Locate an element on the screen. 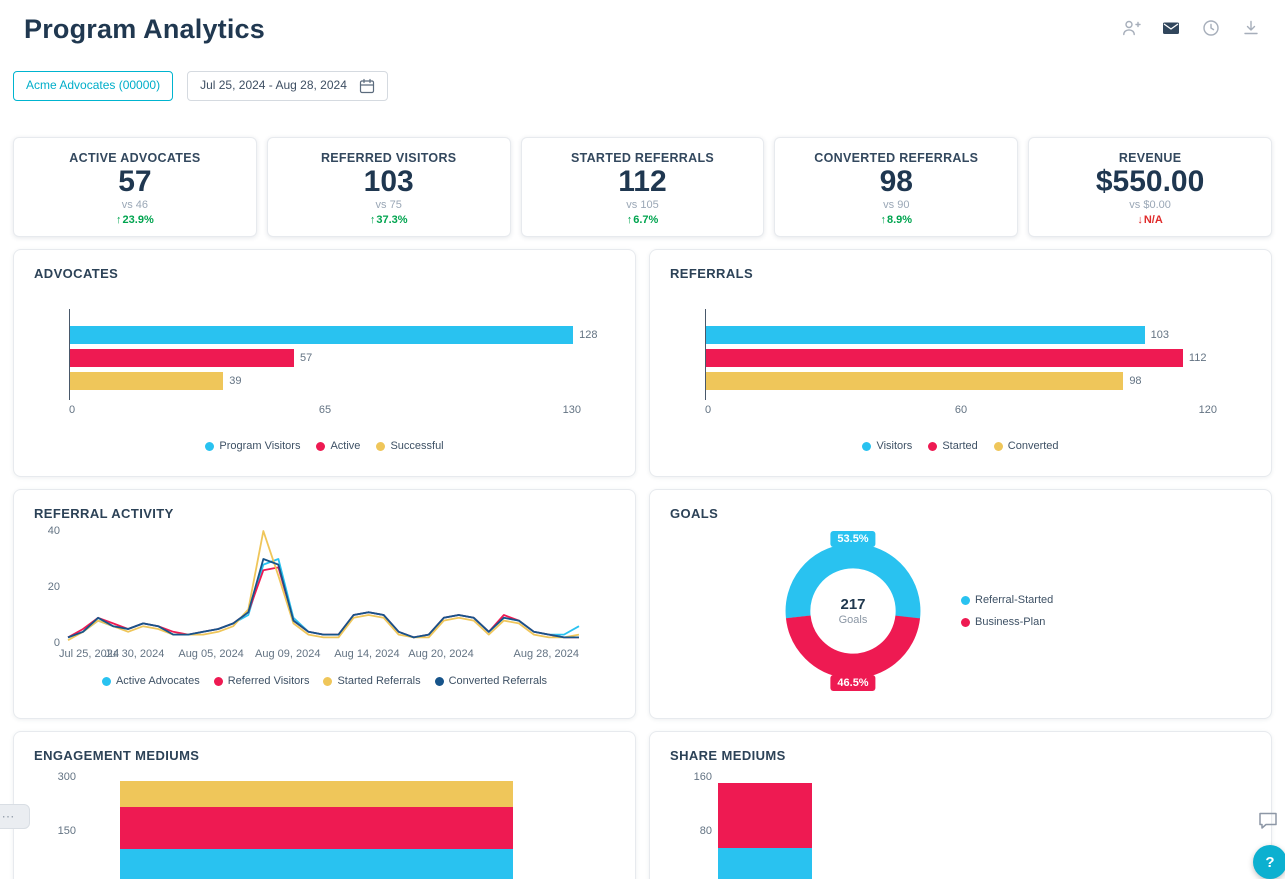  kpi-comparison: vs 90 is located at coordinates (896, 205).